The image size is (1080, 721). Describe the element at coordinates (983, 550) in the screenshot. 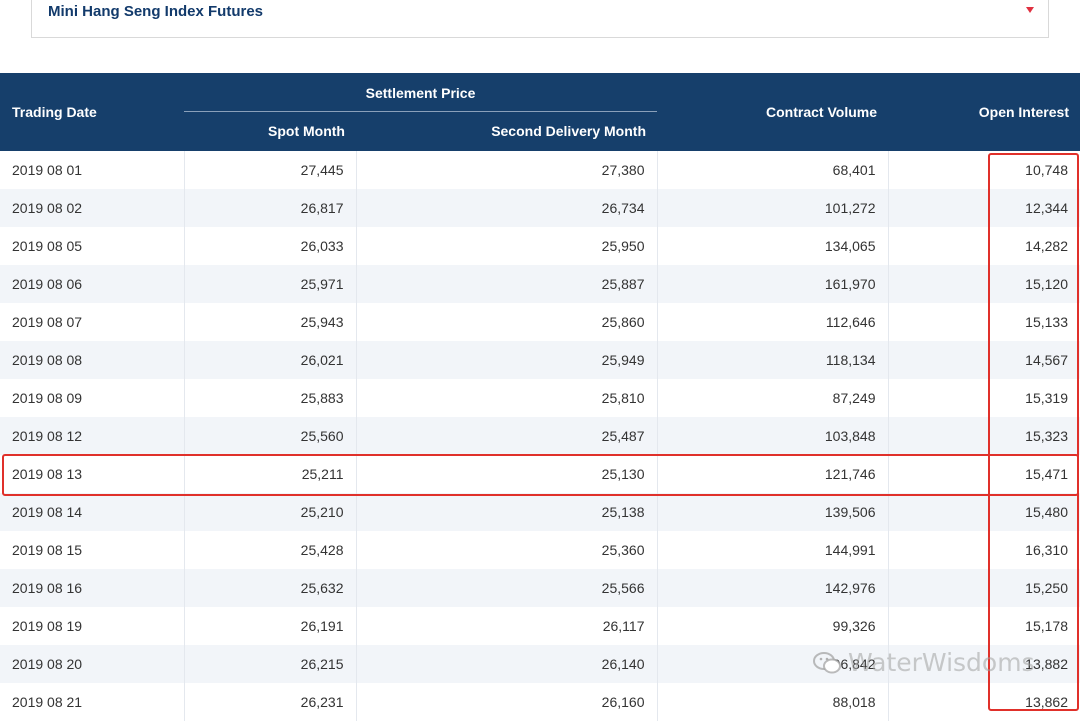

I see `open-interest-cell: 16,310` at that location.